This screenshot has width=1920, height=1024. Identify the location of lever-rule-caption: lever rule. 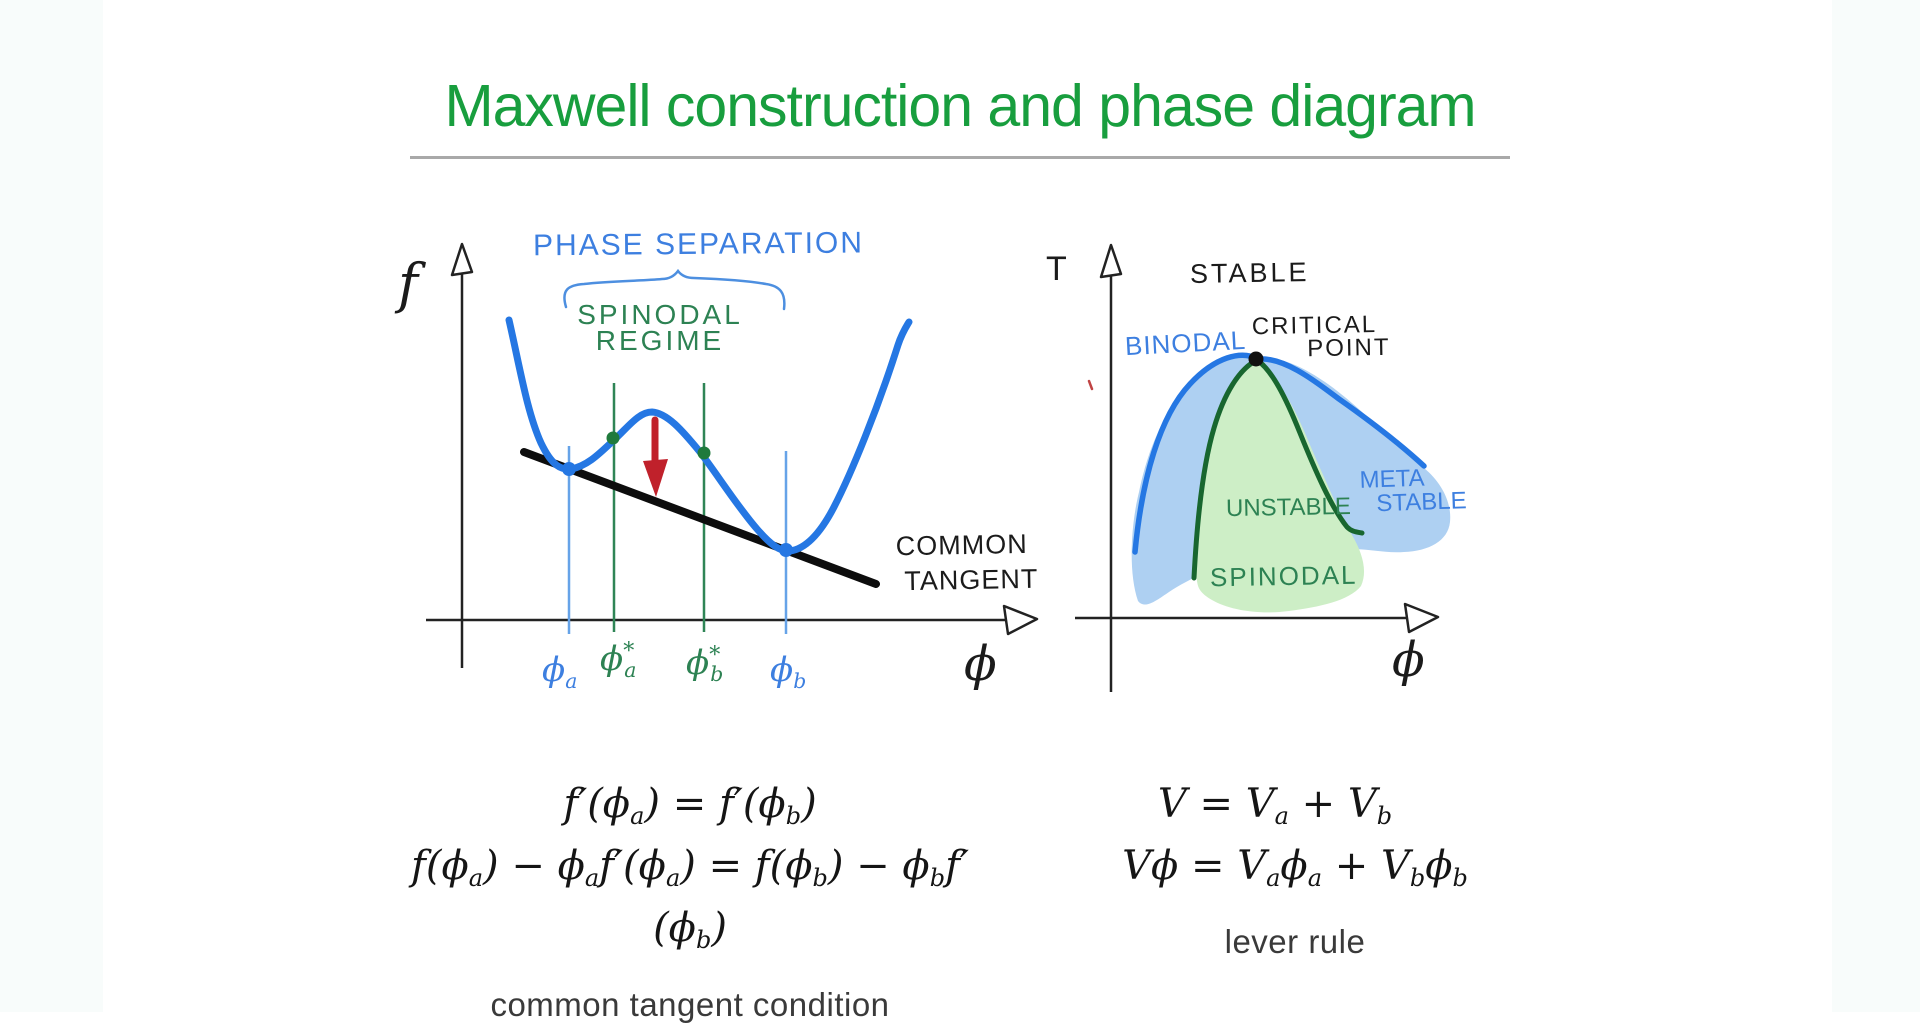
(1295, 942).